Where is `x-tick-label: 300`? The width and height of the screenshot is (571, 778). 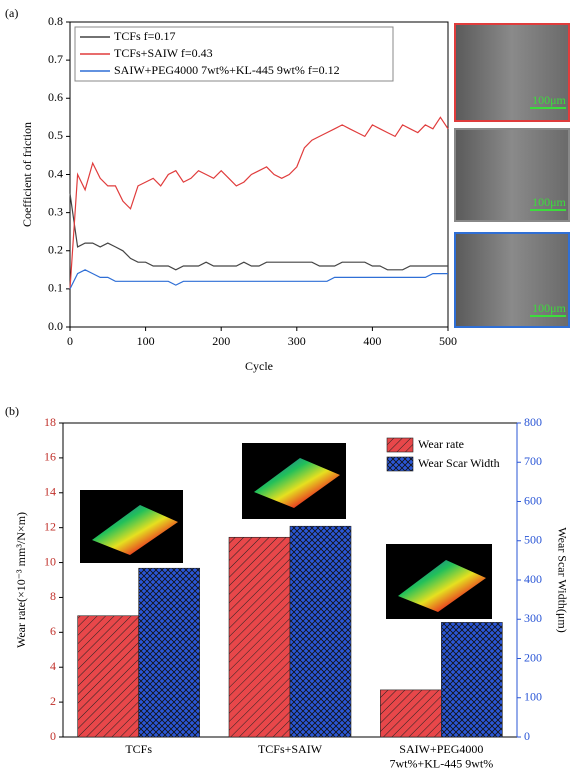
x-tick-label: 300 is located at coordinates (297, 341).